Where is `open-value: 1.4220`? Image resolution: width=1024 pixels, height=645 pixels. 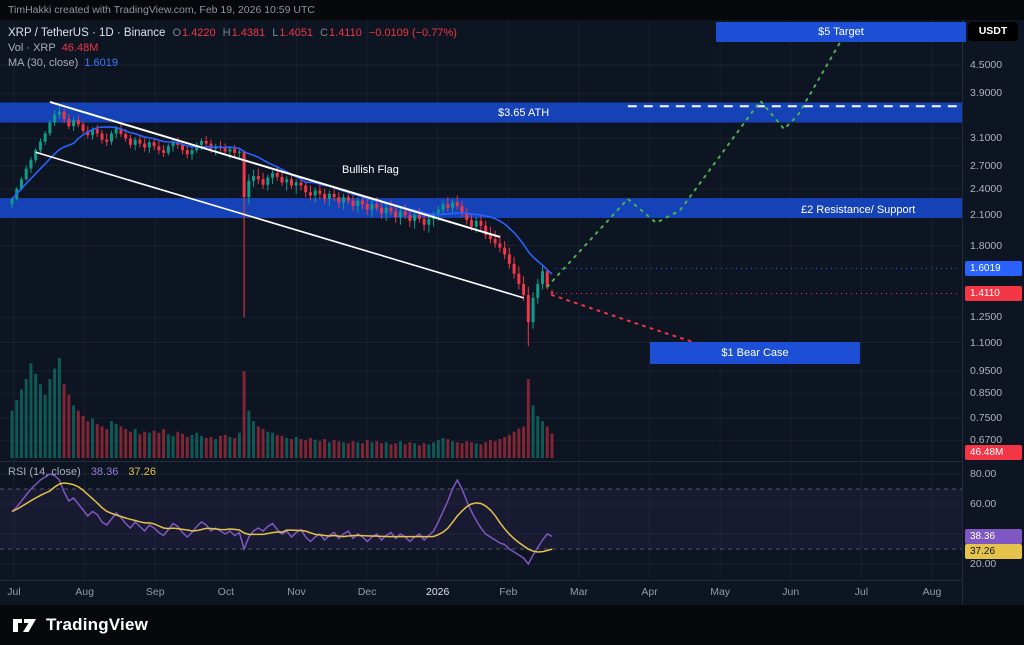
open-value: 1.4220 is located at coordinates (199, 33).